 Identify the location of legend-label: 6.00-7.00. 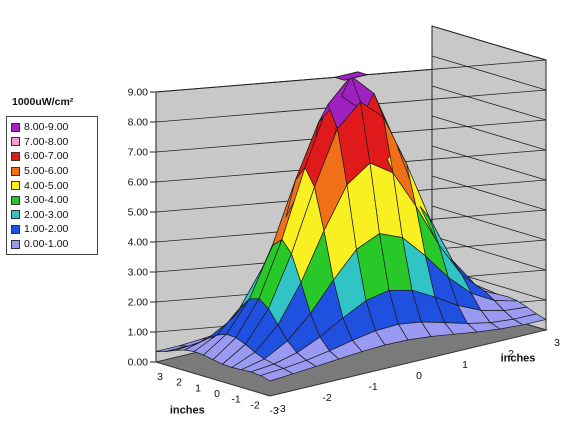
(46, 156).